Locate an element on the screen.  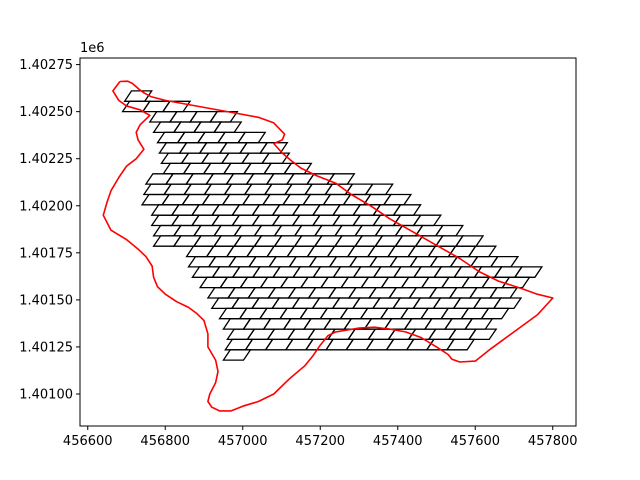
y-tick-label: 1.40275 is located at coordinates (46, 65).